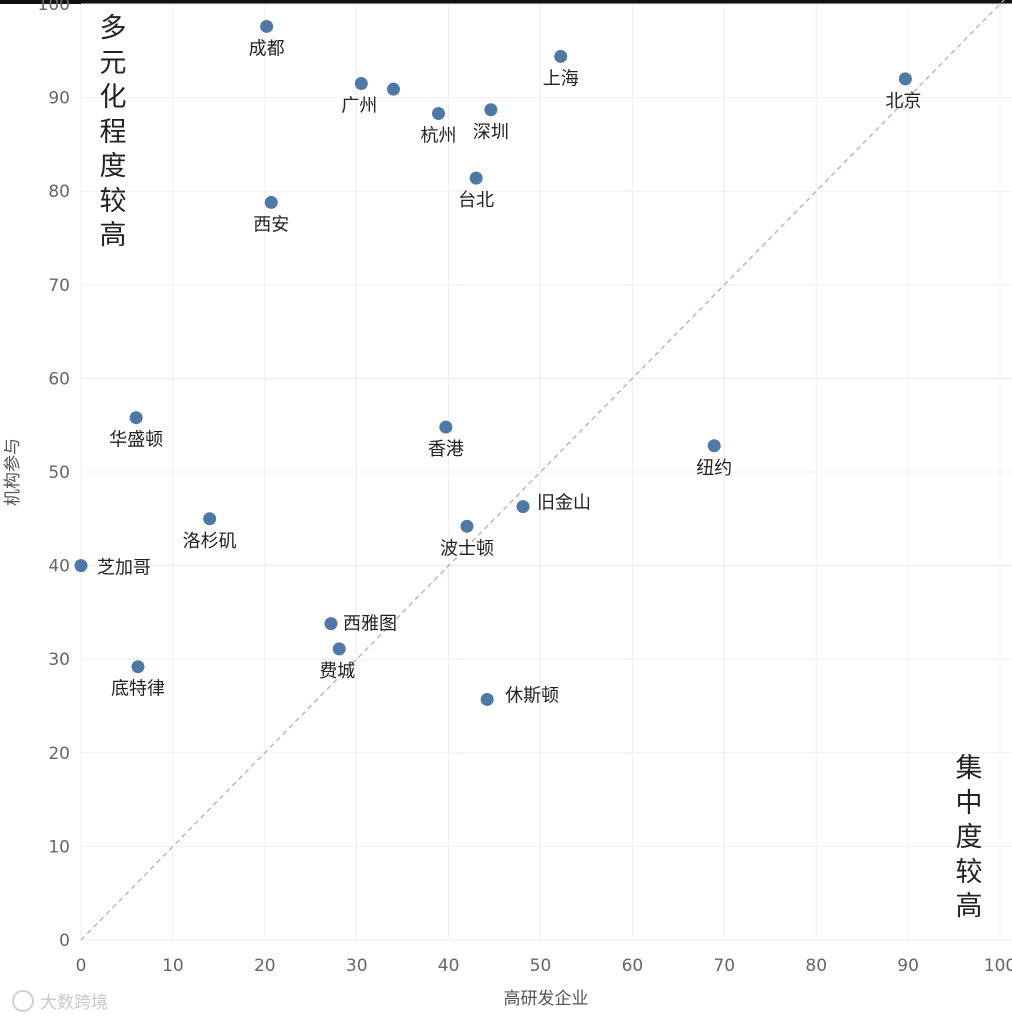 The width and height of the screenshot is (1012, 1020). Describe the element at coordinates (724, 966) in the screenshot. I see `x-tick-label: 70` at that location.